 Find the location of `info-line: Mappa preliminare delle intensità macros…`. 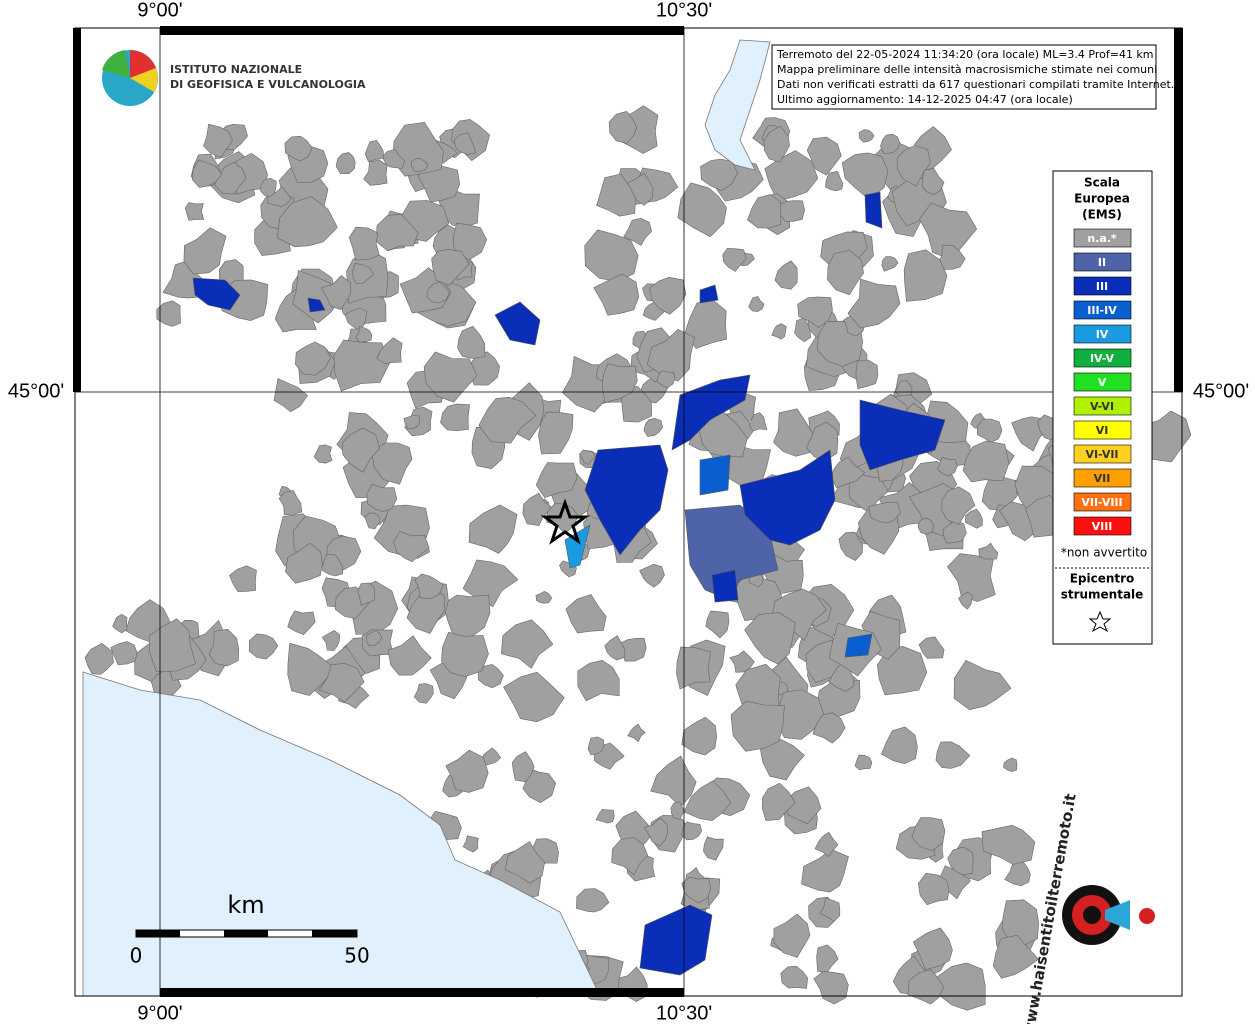

info-line: Mappa preliminare delle intensità macros… is located at coordinates (967, 69).